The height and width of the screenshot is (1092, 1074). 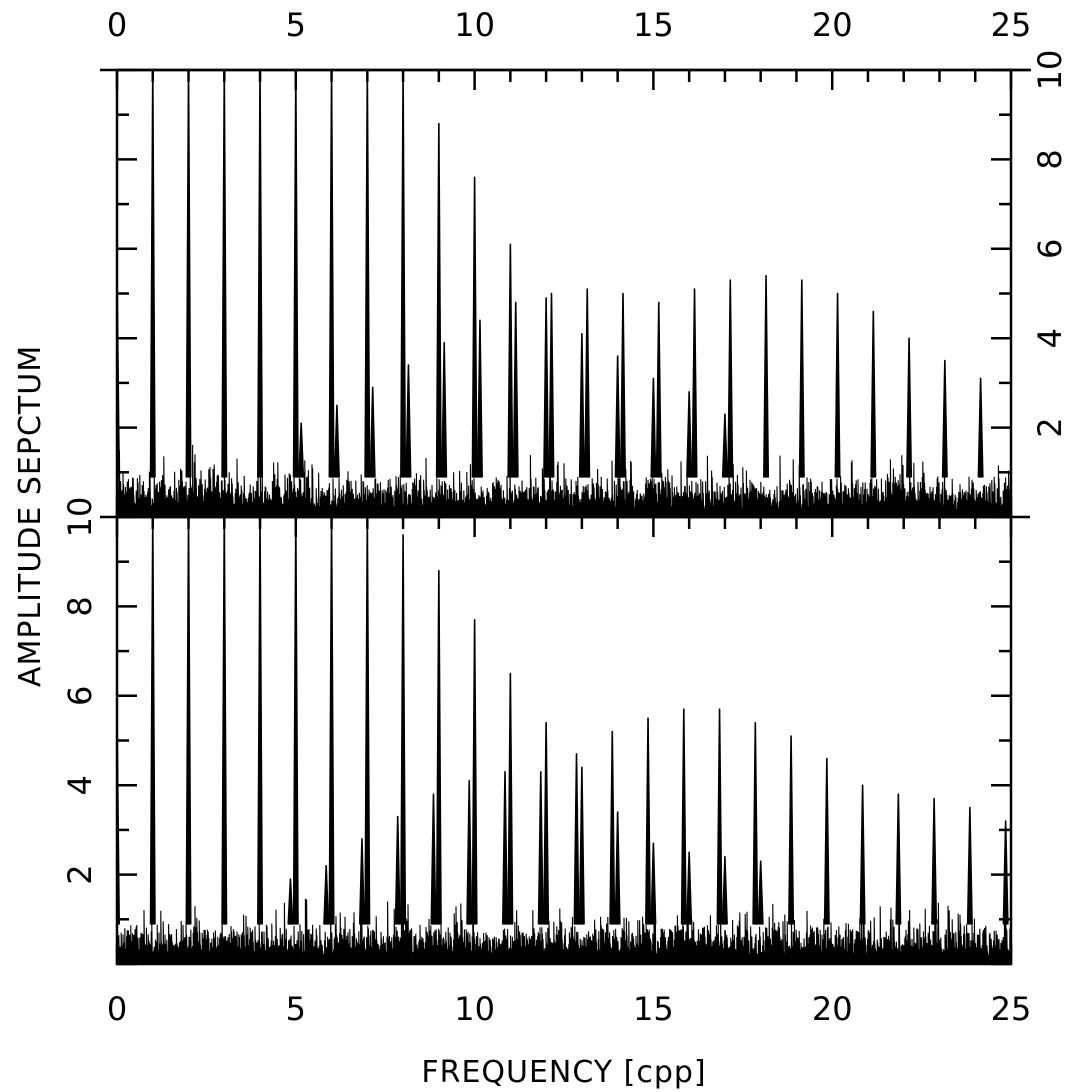 What do you see at coordinates (653, 1009) in the screenshot?
I see `x-tick-label: 15` at bounding box center [653, 1009].